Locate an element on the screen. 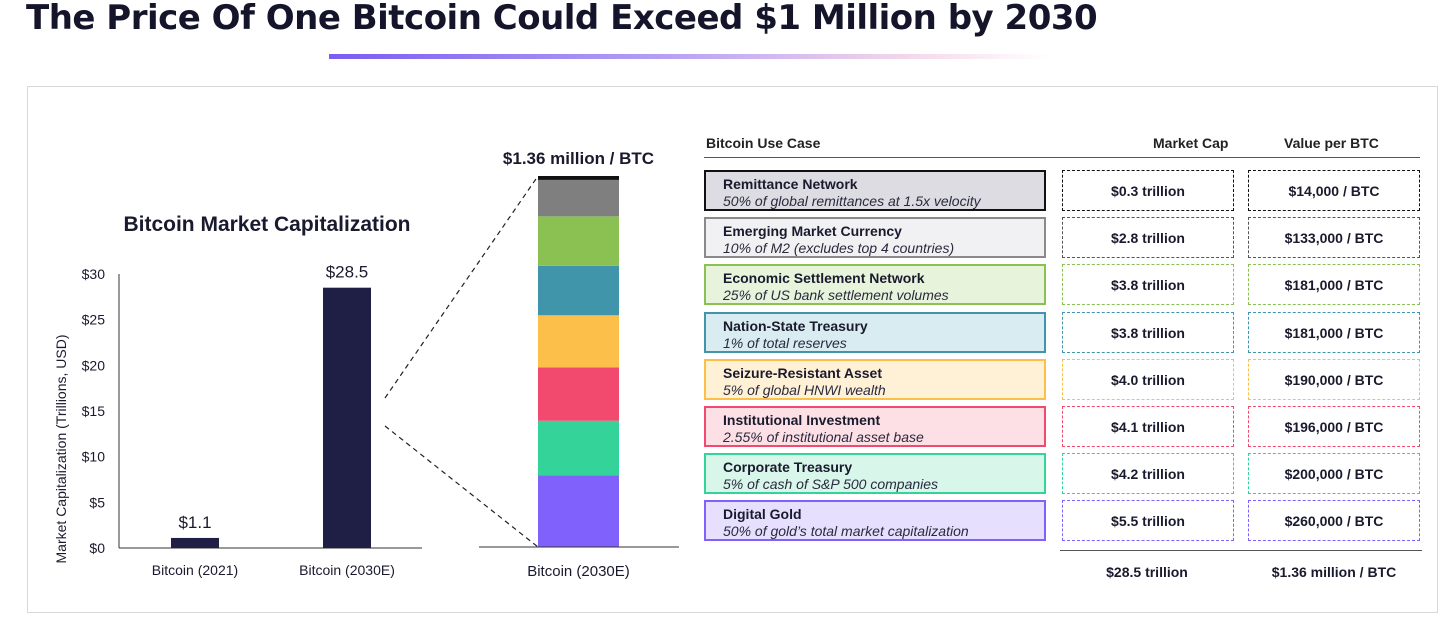 This screenshot has width=1456, height=626. use-case-description: 1% of total reserves is located at coordinates (785, 343).